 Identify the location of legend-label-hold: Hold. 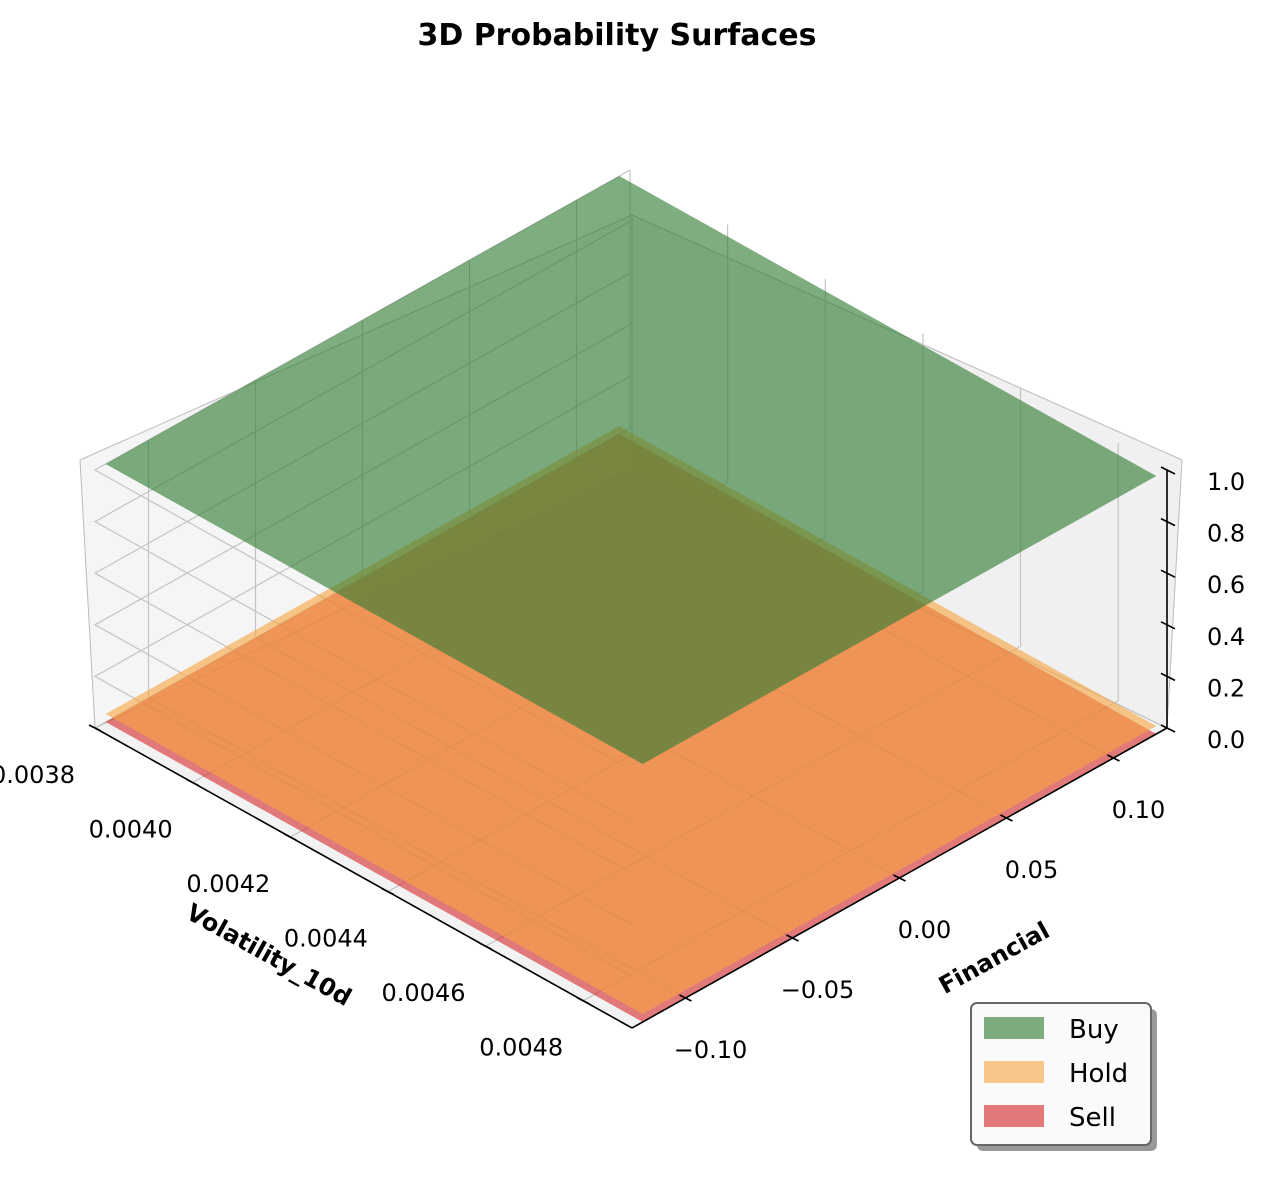
(1098, 1074).